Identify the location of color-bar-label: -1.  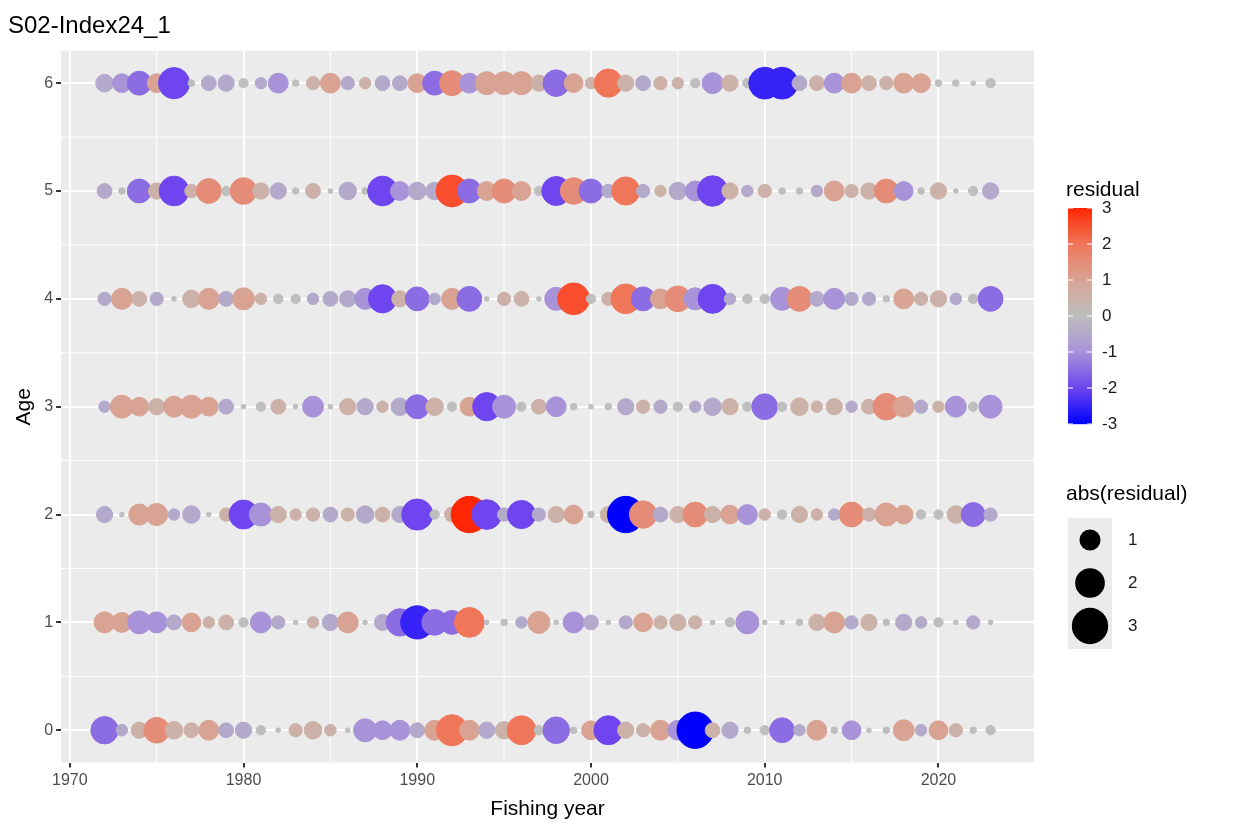
(1110, 351).